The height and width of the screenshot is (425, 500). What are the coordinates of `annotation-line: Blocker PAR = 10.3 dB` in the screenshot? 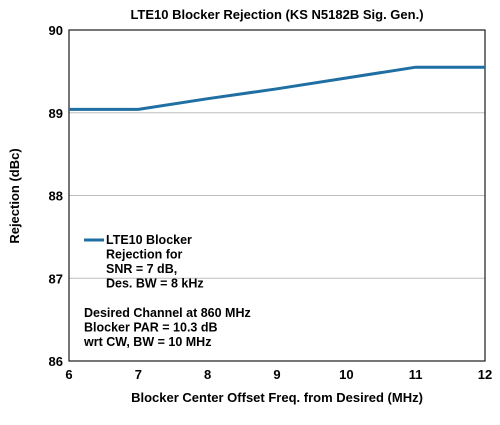 It's located at (151, 328).